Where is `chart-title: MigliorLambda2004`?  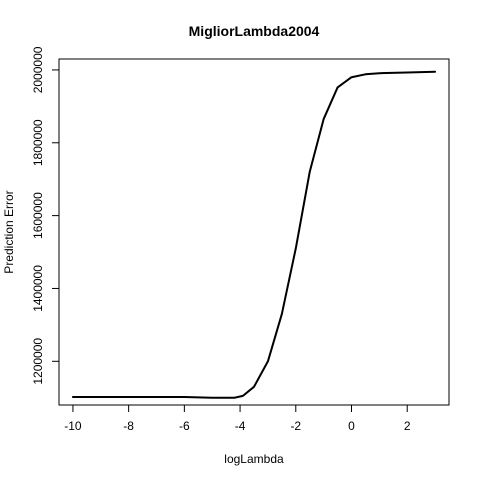
chart-title: MigliorLambda2004 is located at coordinates (254, 31).